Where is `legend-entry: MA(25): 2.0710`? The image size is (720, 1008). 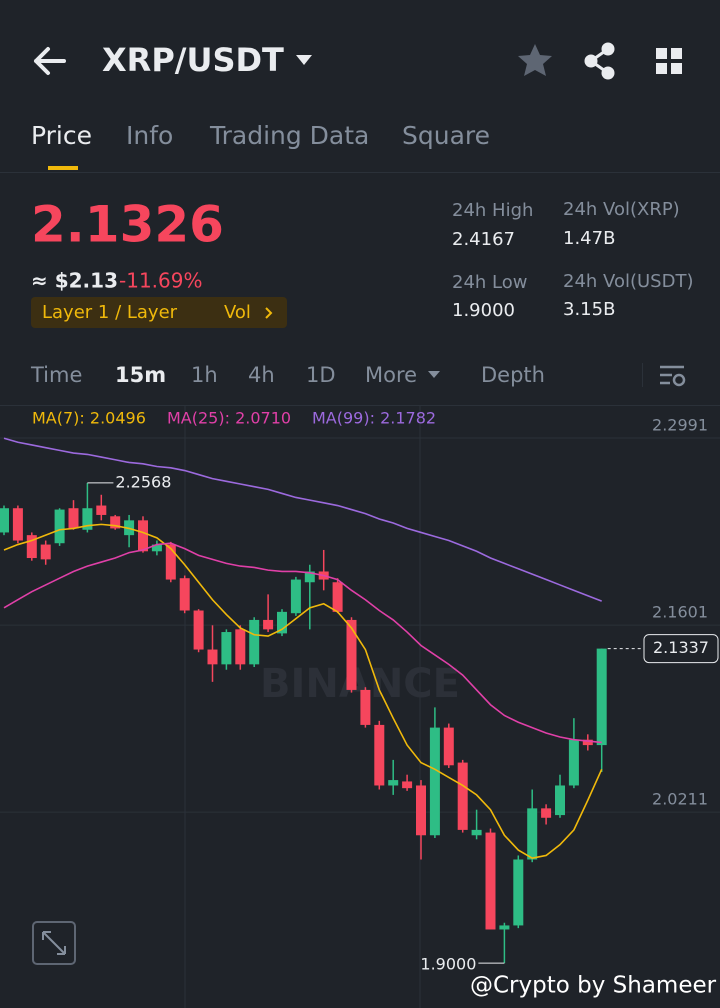 legend-entry: MA(25): 2.0710 is located at coordinates (229, 418).